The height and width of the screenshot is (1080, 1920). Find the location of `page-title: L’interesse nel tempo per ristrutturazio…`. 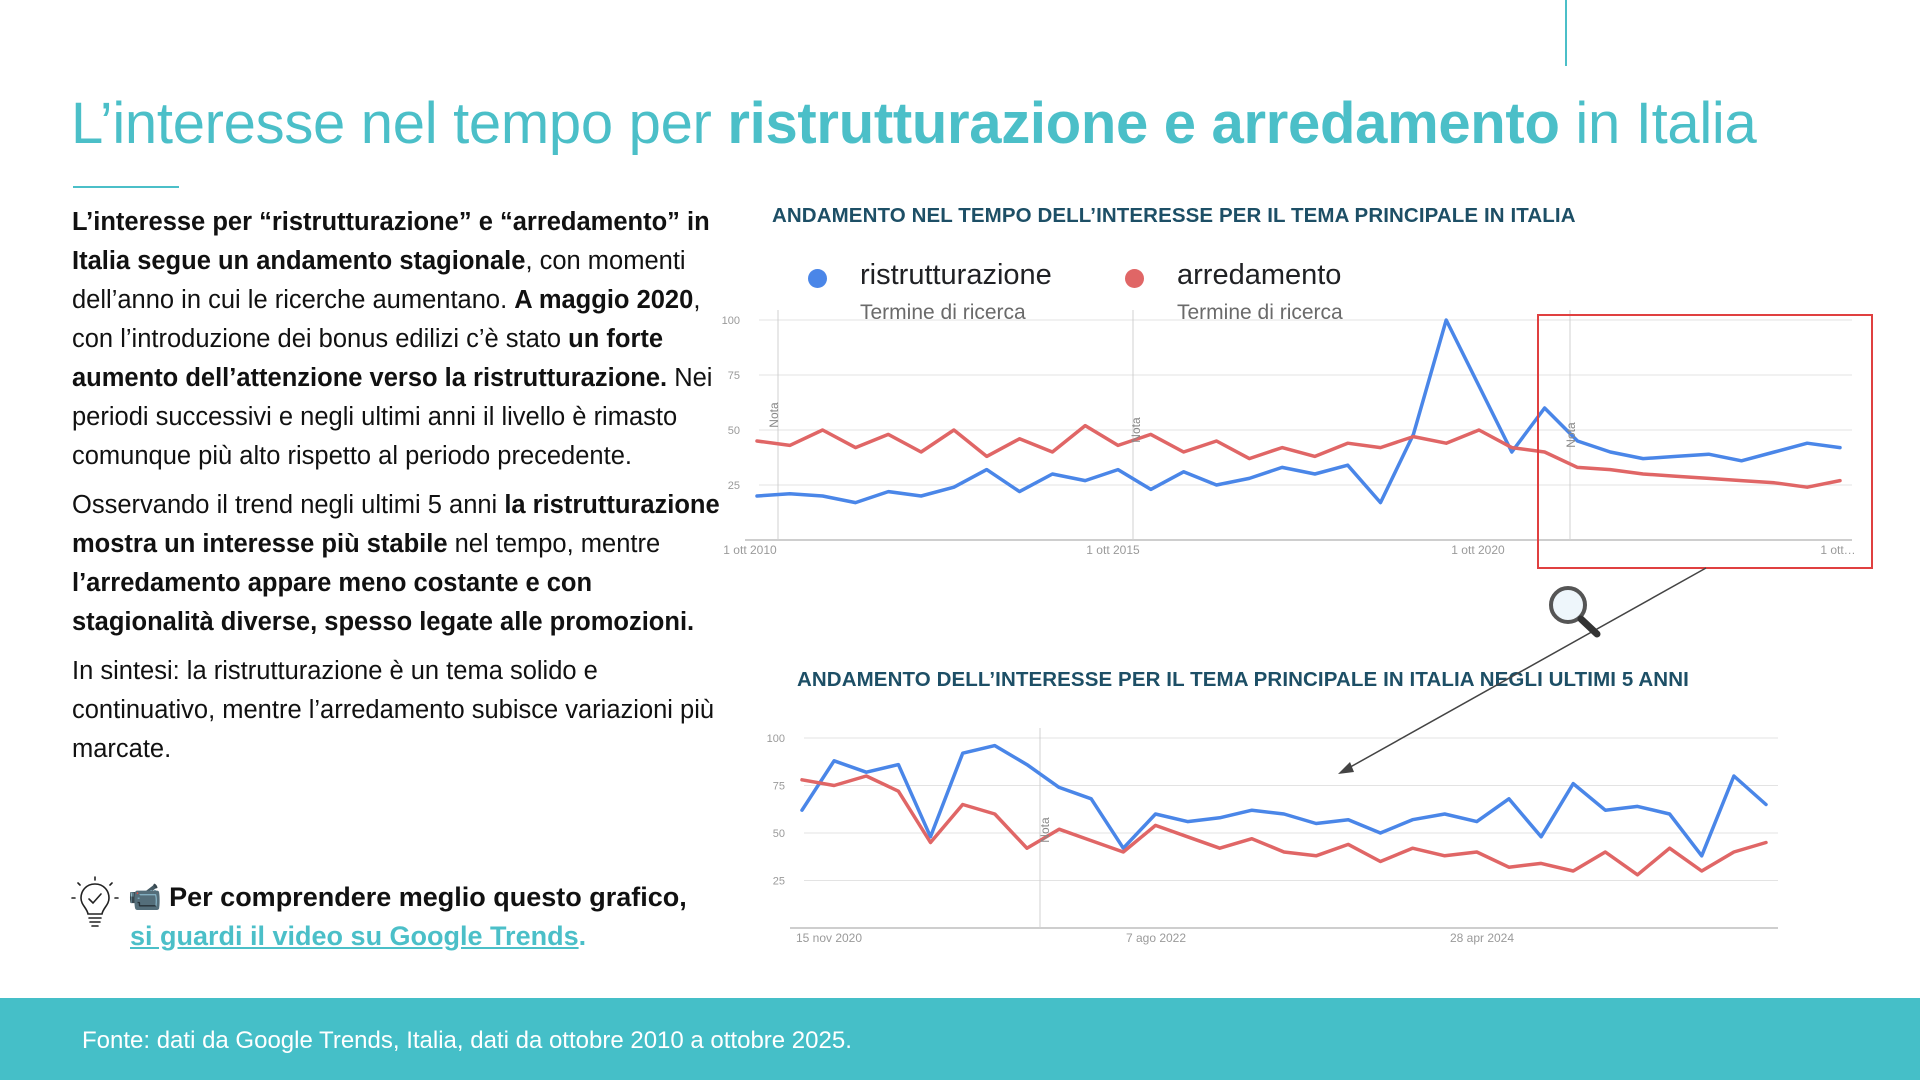

page-title: L’interesse nel tempo per ristrutturazio… is located at coordinates (914, 124).